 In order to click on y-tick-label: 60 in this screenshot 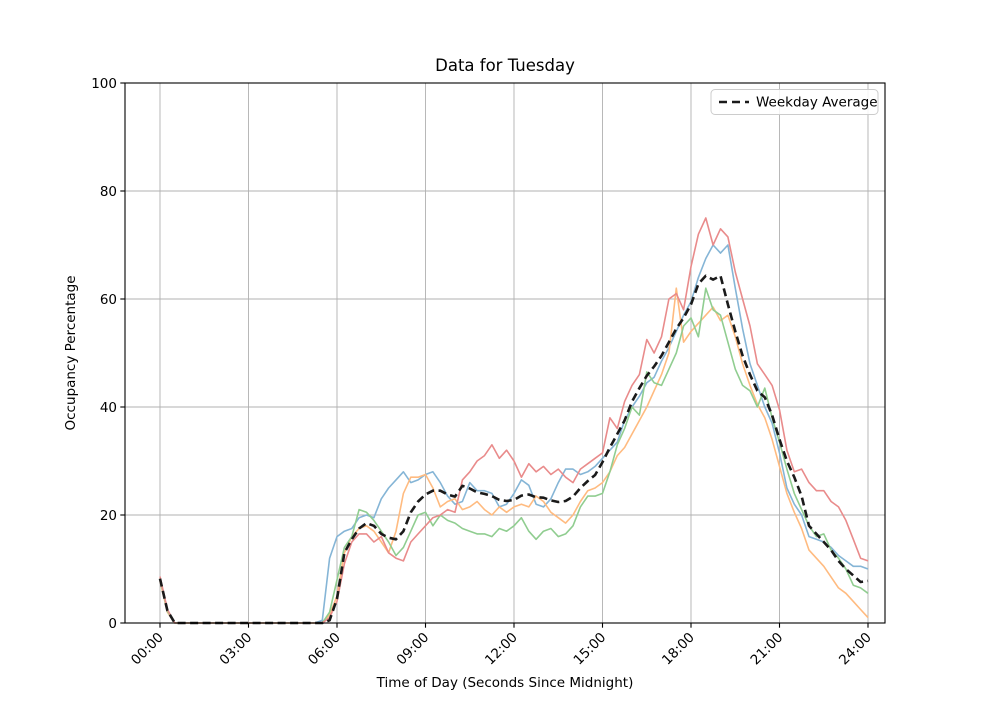, I will do `click(108, 300)`.